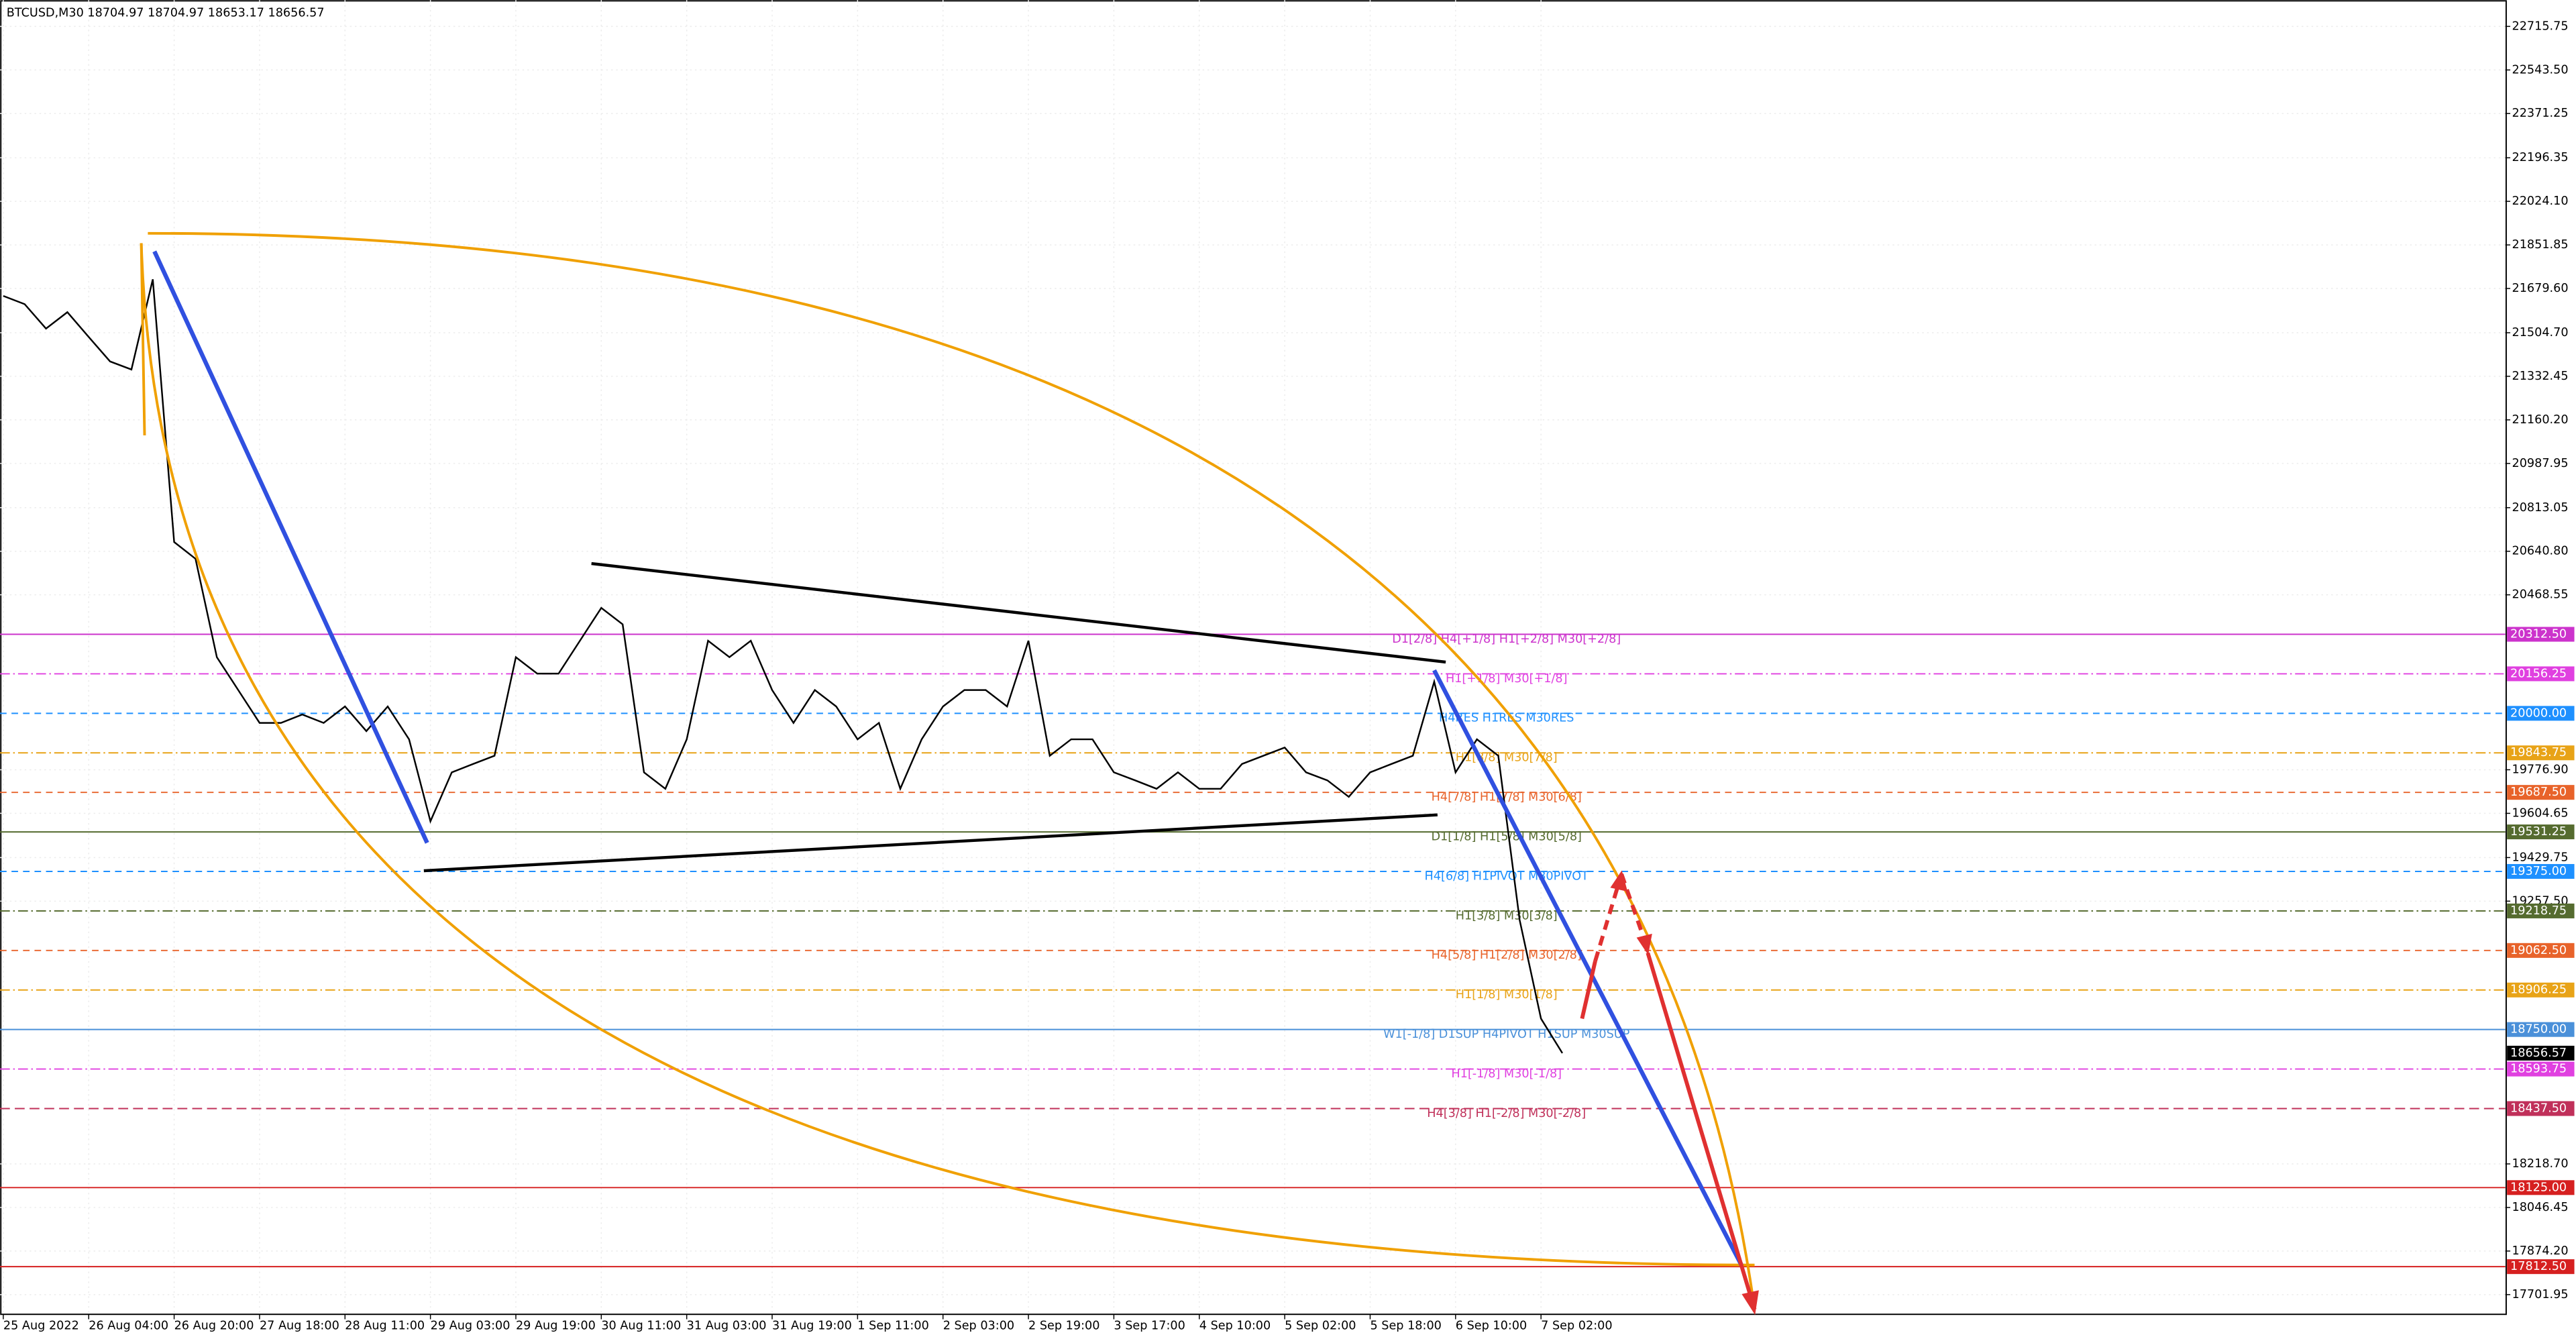 The image size is (2576, 1339). Describe the element at coordinates (2540, 595) in the screenshot. I see `y-tick-label: 20468.55` at that location.